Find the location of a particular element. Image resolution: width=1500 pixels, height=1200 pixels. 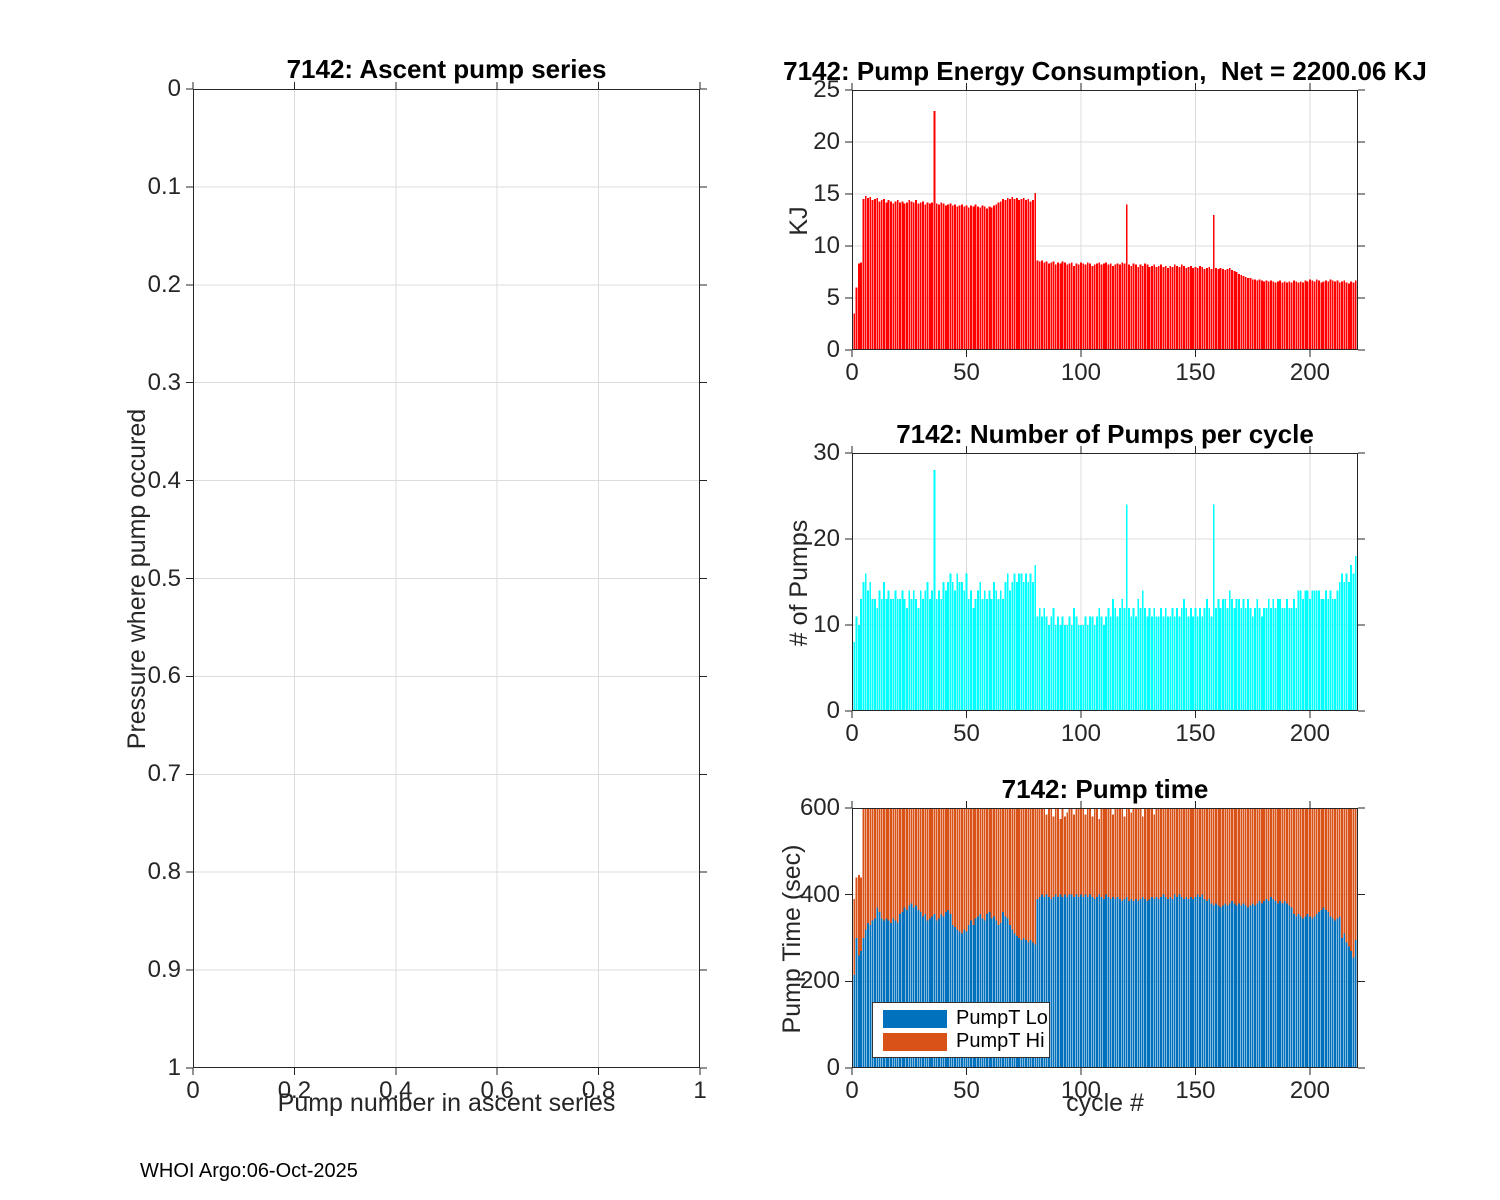

pumps-per-cycle-plot-title: 7142: Number of Pumps per cycle is located at coordinates (1105, 434).